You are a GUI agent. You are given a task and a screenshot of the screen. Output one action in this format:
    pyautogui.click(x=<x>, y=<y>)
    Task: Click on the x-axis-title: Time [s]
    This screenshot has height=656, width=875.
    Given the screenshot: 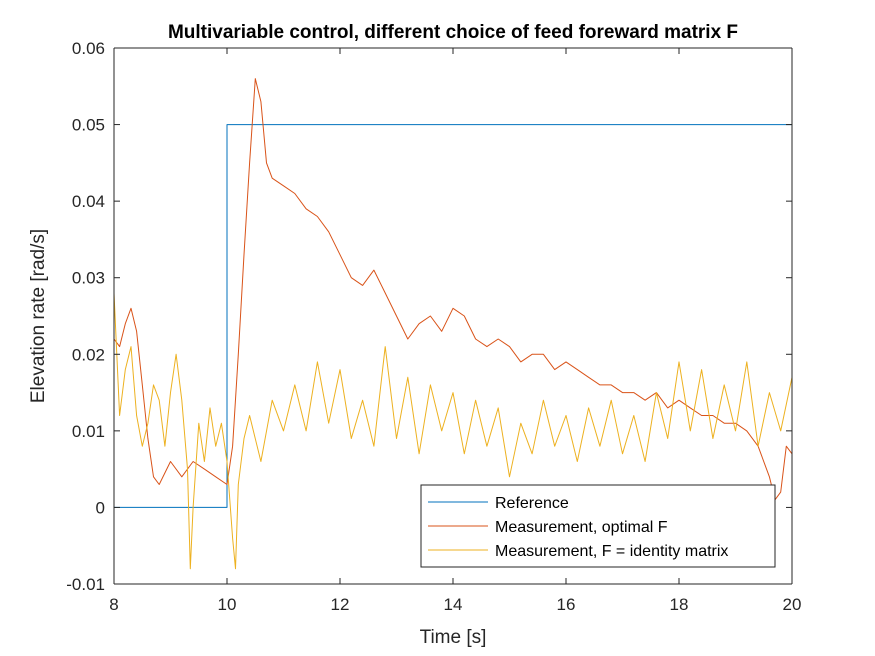 What is the action you would take?
    pyautogui.click(x=453, y=637)
    